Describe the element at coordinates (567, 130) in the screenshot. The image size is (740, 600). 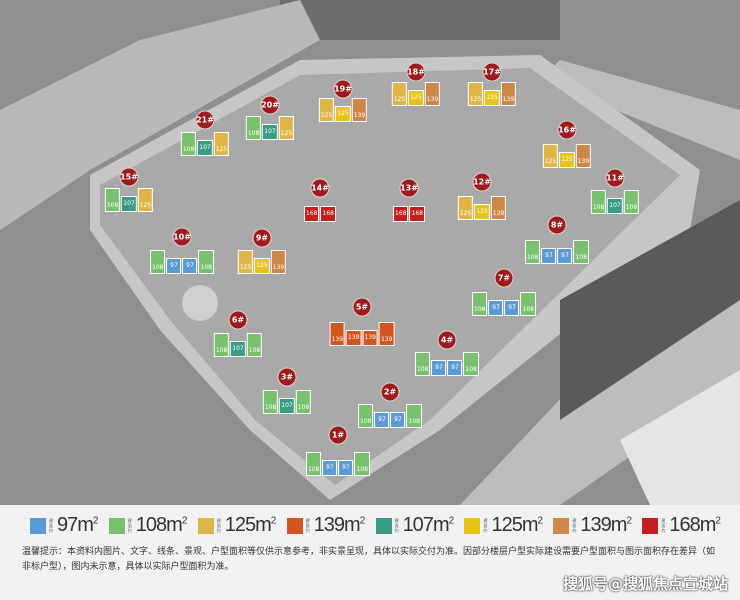
I see `building-number-tag: 16#` at that location.